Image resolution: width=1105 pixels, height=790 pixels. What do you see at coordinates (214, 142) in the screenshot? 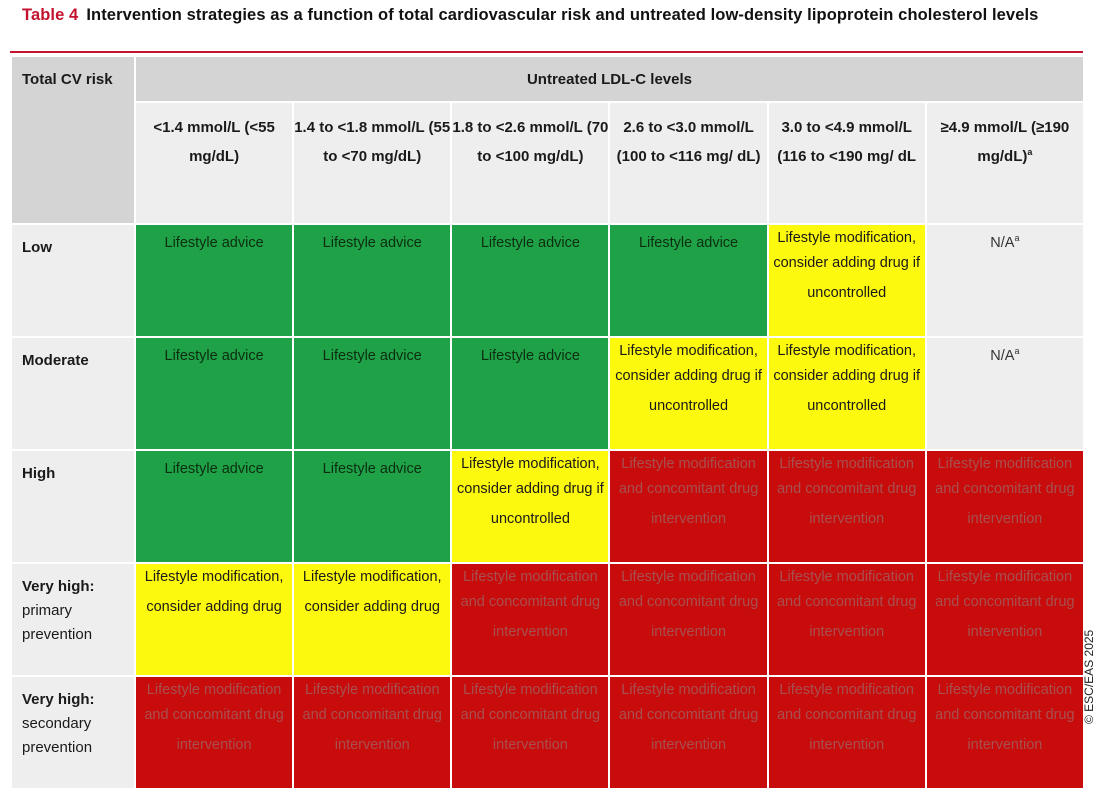
I see `column-header-label: <1.4 mmol/L (<55 mg/dL)` at bounding box center [214, 142].